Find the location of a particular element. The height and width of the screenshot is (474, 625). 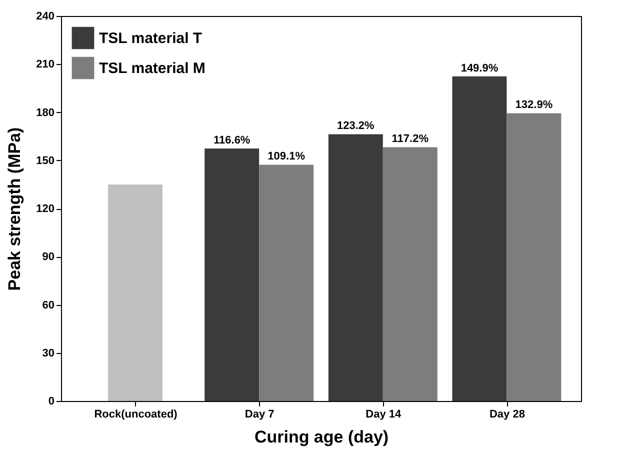

x-tick-label: Day 28 is located at coordinates (507, 414).